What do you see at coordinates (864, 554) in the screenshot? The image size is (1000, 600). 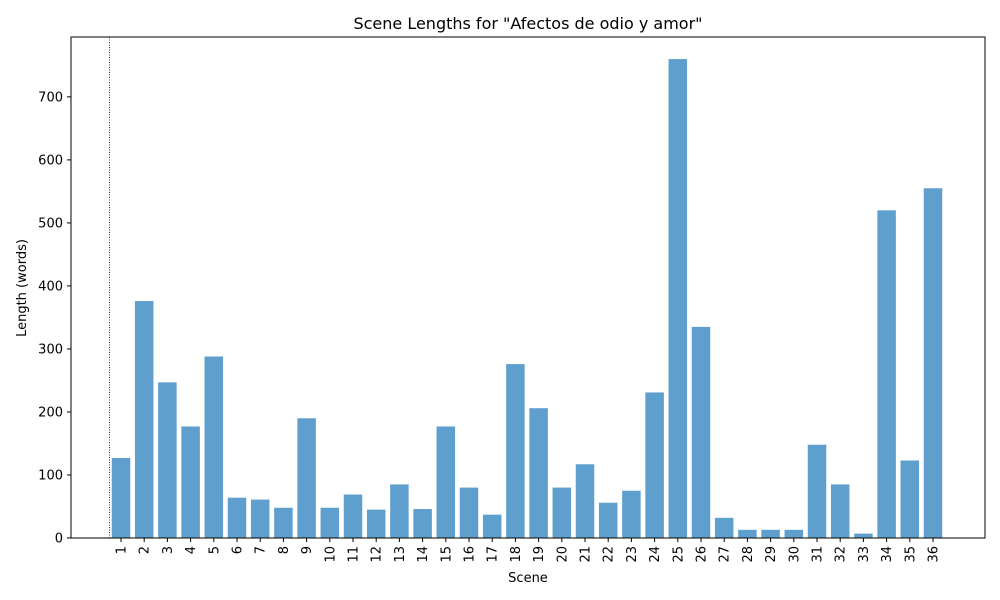 I see `x-tick-label: 33` at bounding box center [864, 554].